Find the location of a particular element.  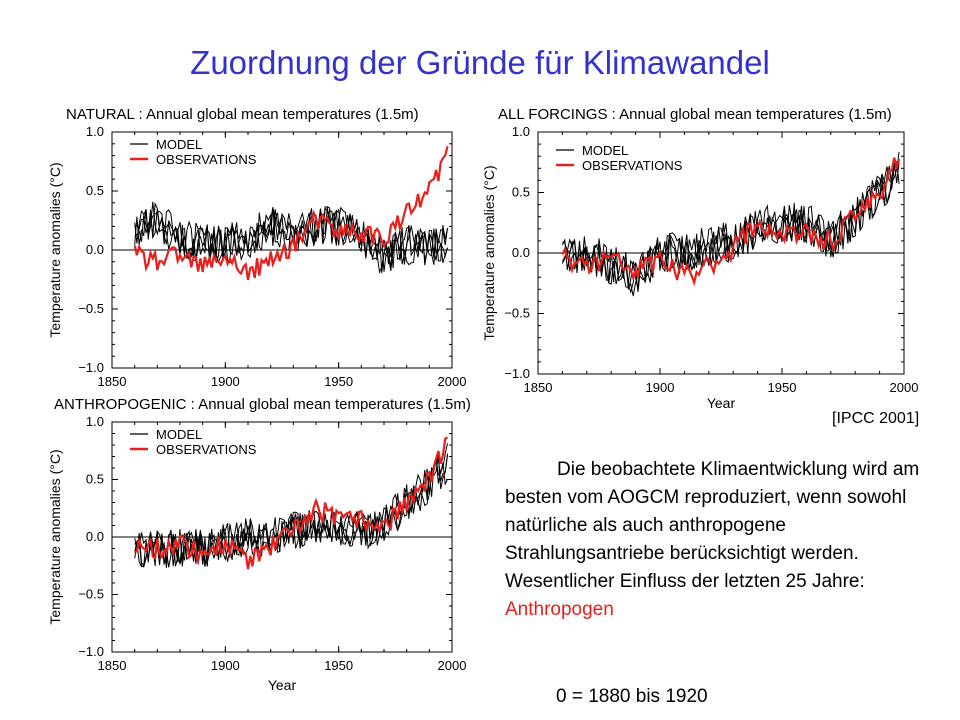

caption-highlight: Anthropogen is located at coordinates (559, 609).